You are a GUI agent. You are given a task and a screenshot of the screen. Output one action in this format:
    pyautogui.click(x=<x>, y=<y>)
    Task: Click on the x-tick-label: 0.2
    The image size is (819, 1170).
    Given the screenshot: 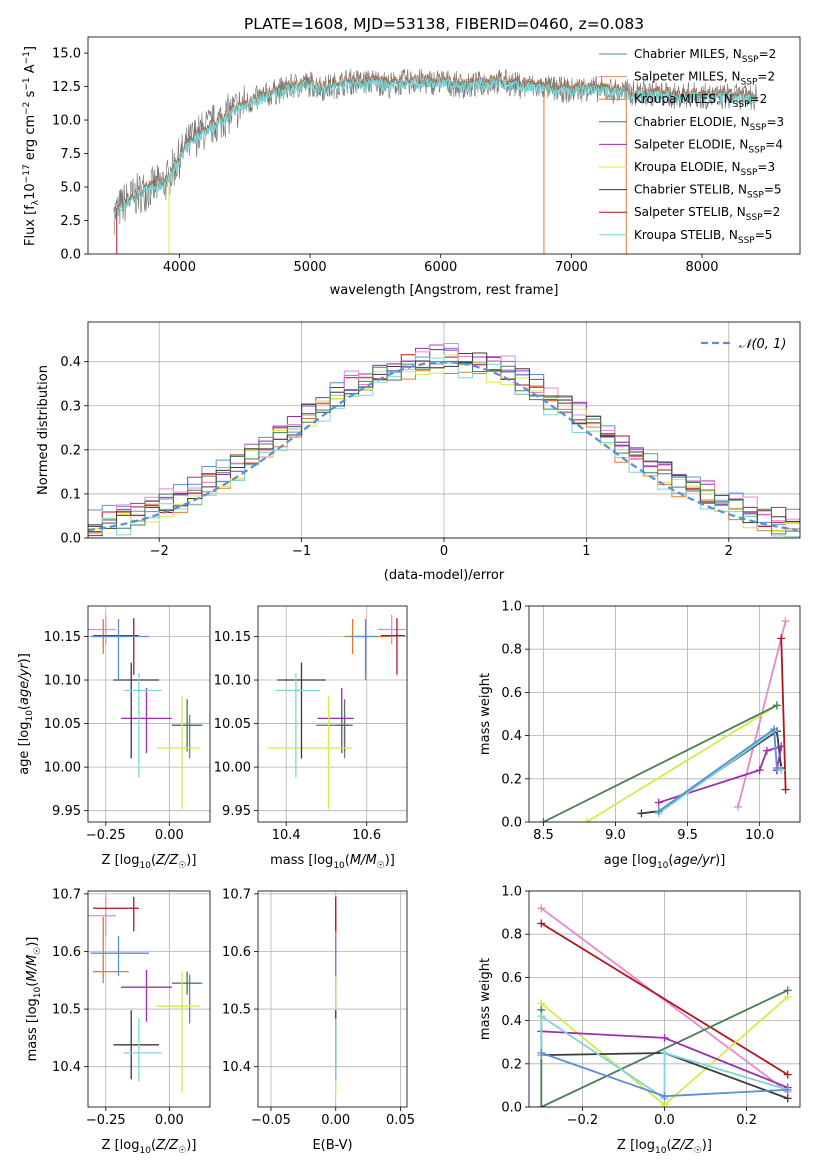 What is the action you would take?
    pyautogui.click(x=746, y=1120)
    